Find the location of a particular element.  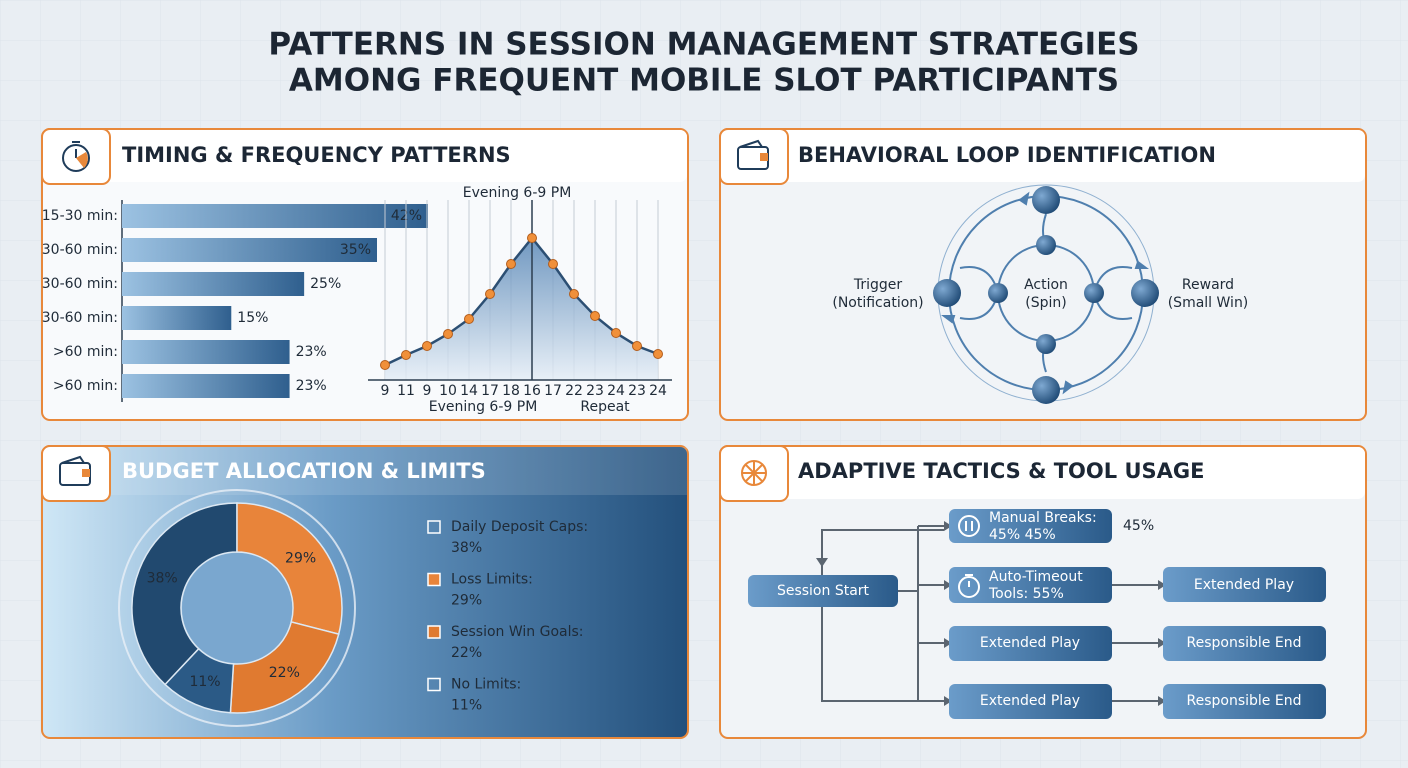

legend-value: 29% is located at coordinates (466, 601).